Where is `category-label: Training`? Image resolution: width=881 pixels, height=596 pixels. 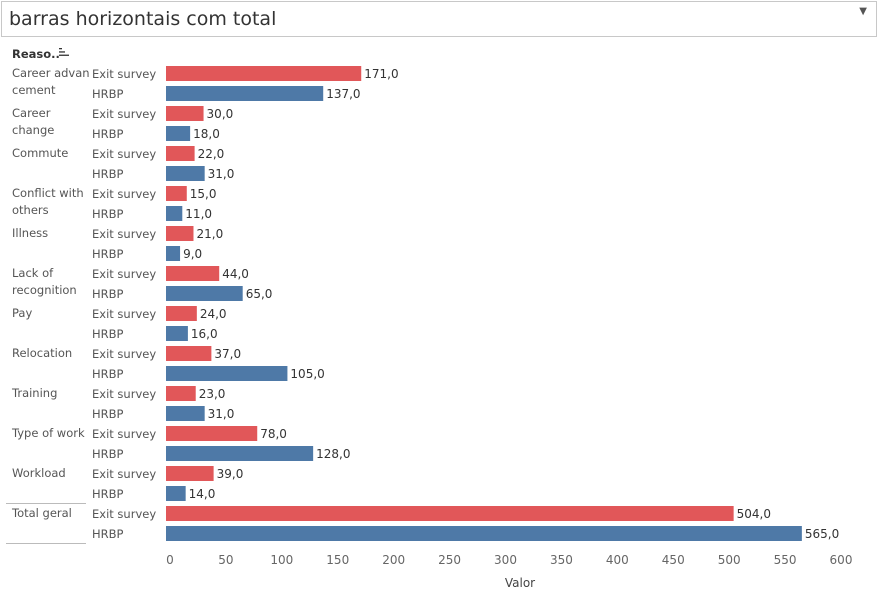
category-label: Training is located at coordinates (34, 393).